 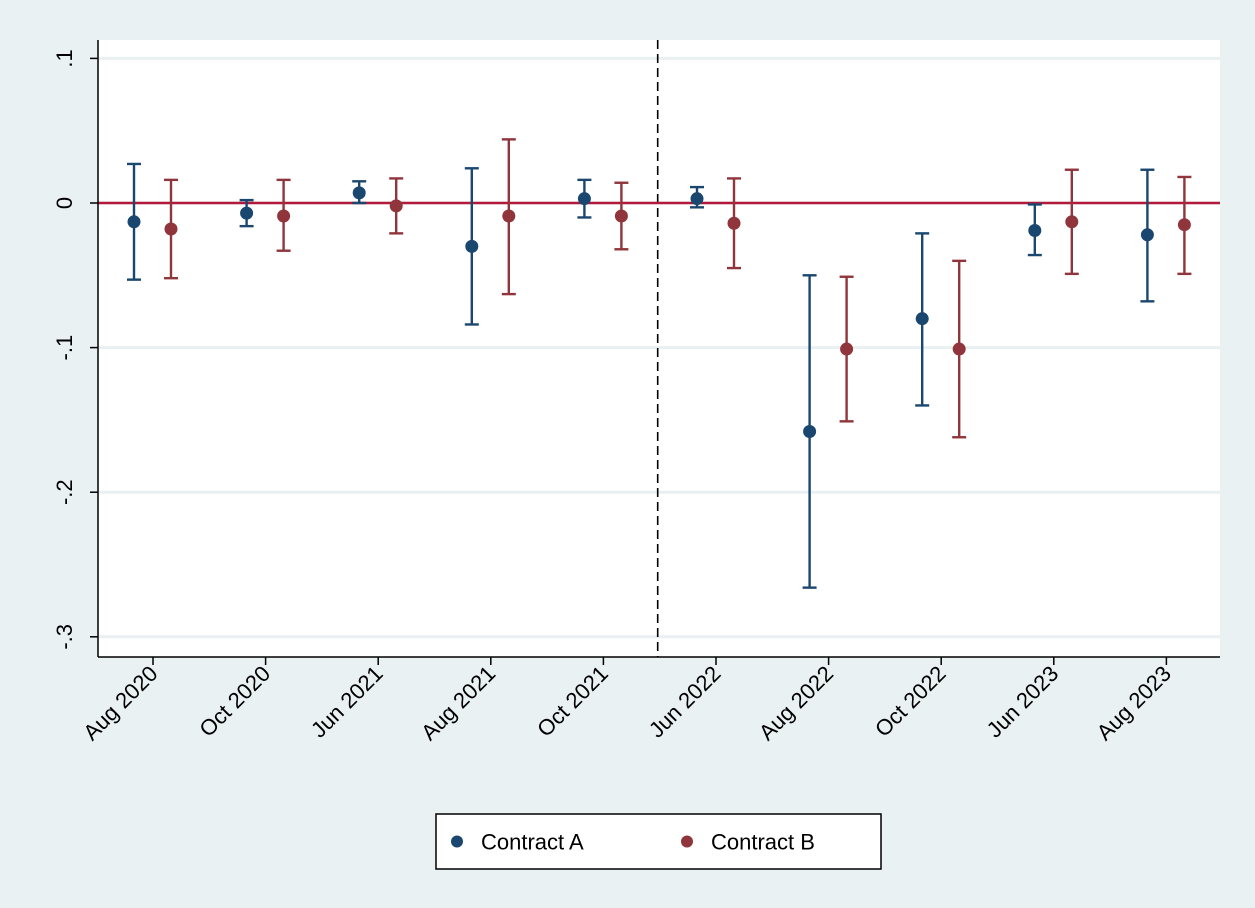 What do you see at coordinates (532, 842) in the screenshot?
I see `legend-contract-a-label: Contract A` at bounding box center [532, 842].